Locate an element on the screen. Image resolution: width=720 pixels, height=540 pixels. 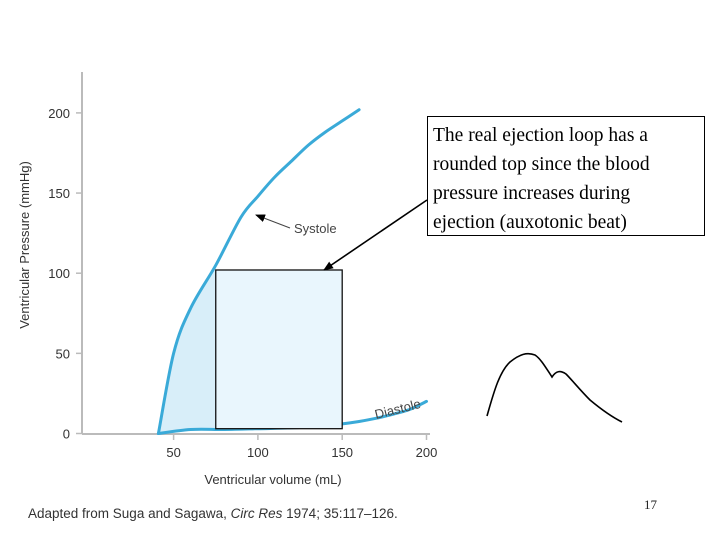
x-tick-label: 50 is located at coordinates (173, 452).